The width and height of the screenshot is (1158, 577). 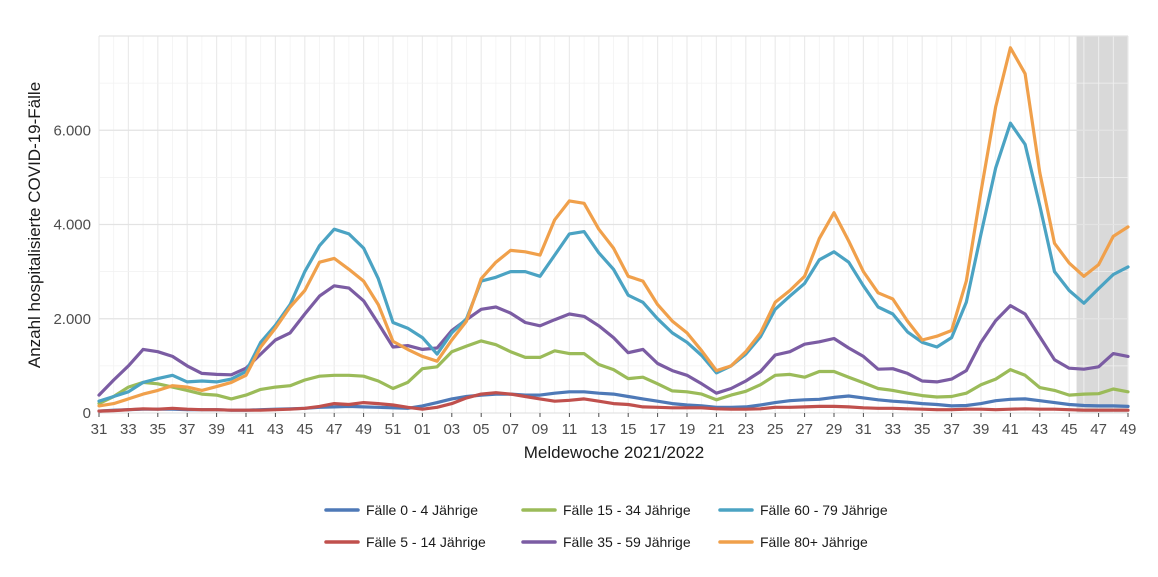 I want to click on x-tick-label: 23, so click(x=745, y=429).